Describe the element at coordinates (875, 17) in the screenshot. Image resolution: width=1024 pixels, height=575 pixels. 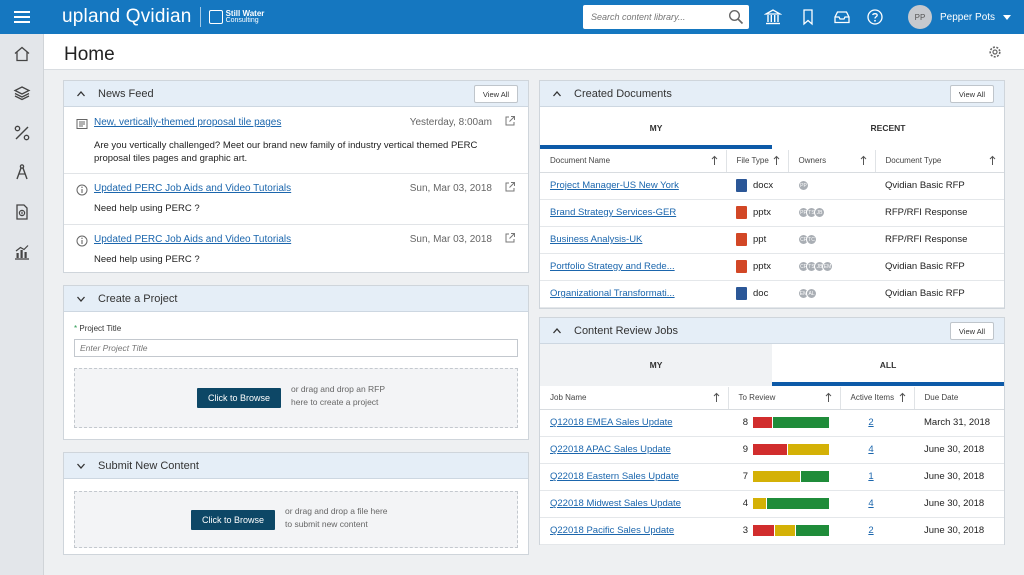
I see `help-icon` at that location.